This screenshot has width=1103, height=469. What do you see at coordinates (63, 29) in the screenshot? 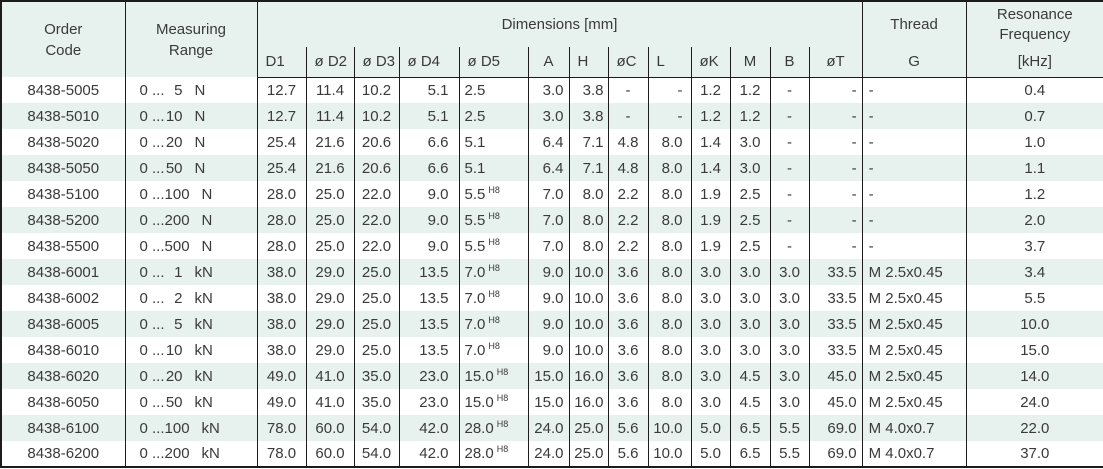
I see `order-code-label-line1: Order` at bounding box center [63, 29].